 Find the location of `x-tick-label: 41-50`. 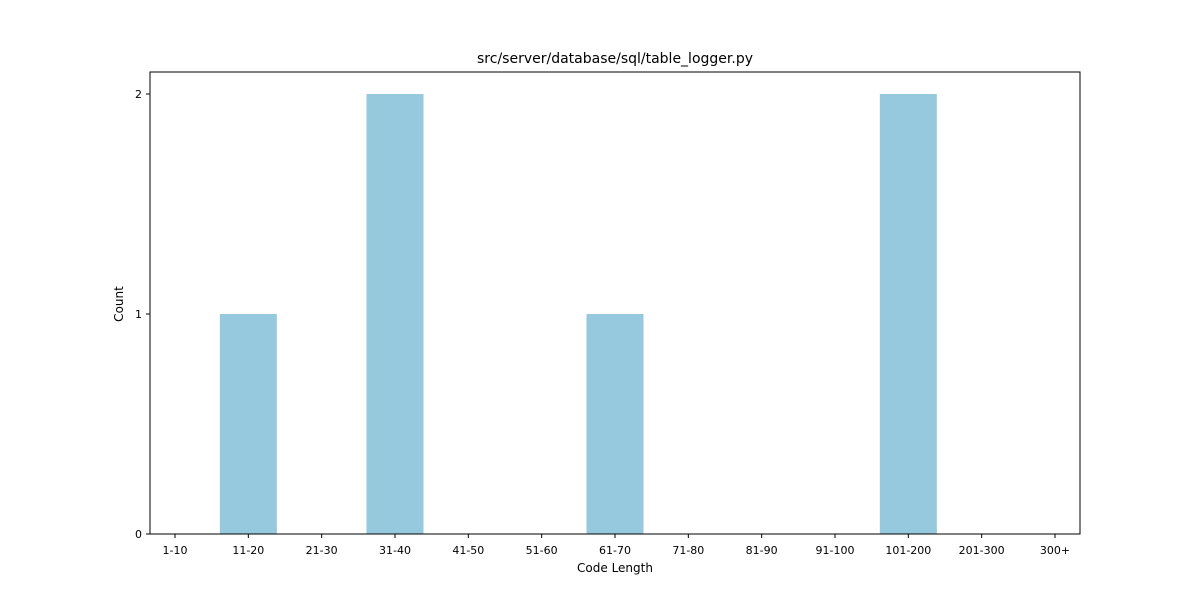

x-tick-label: 41-50 is located at coordinates (468, 550).